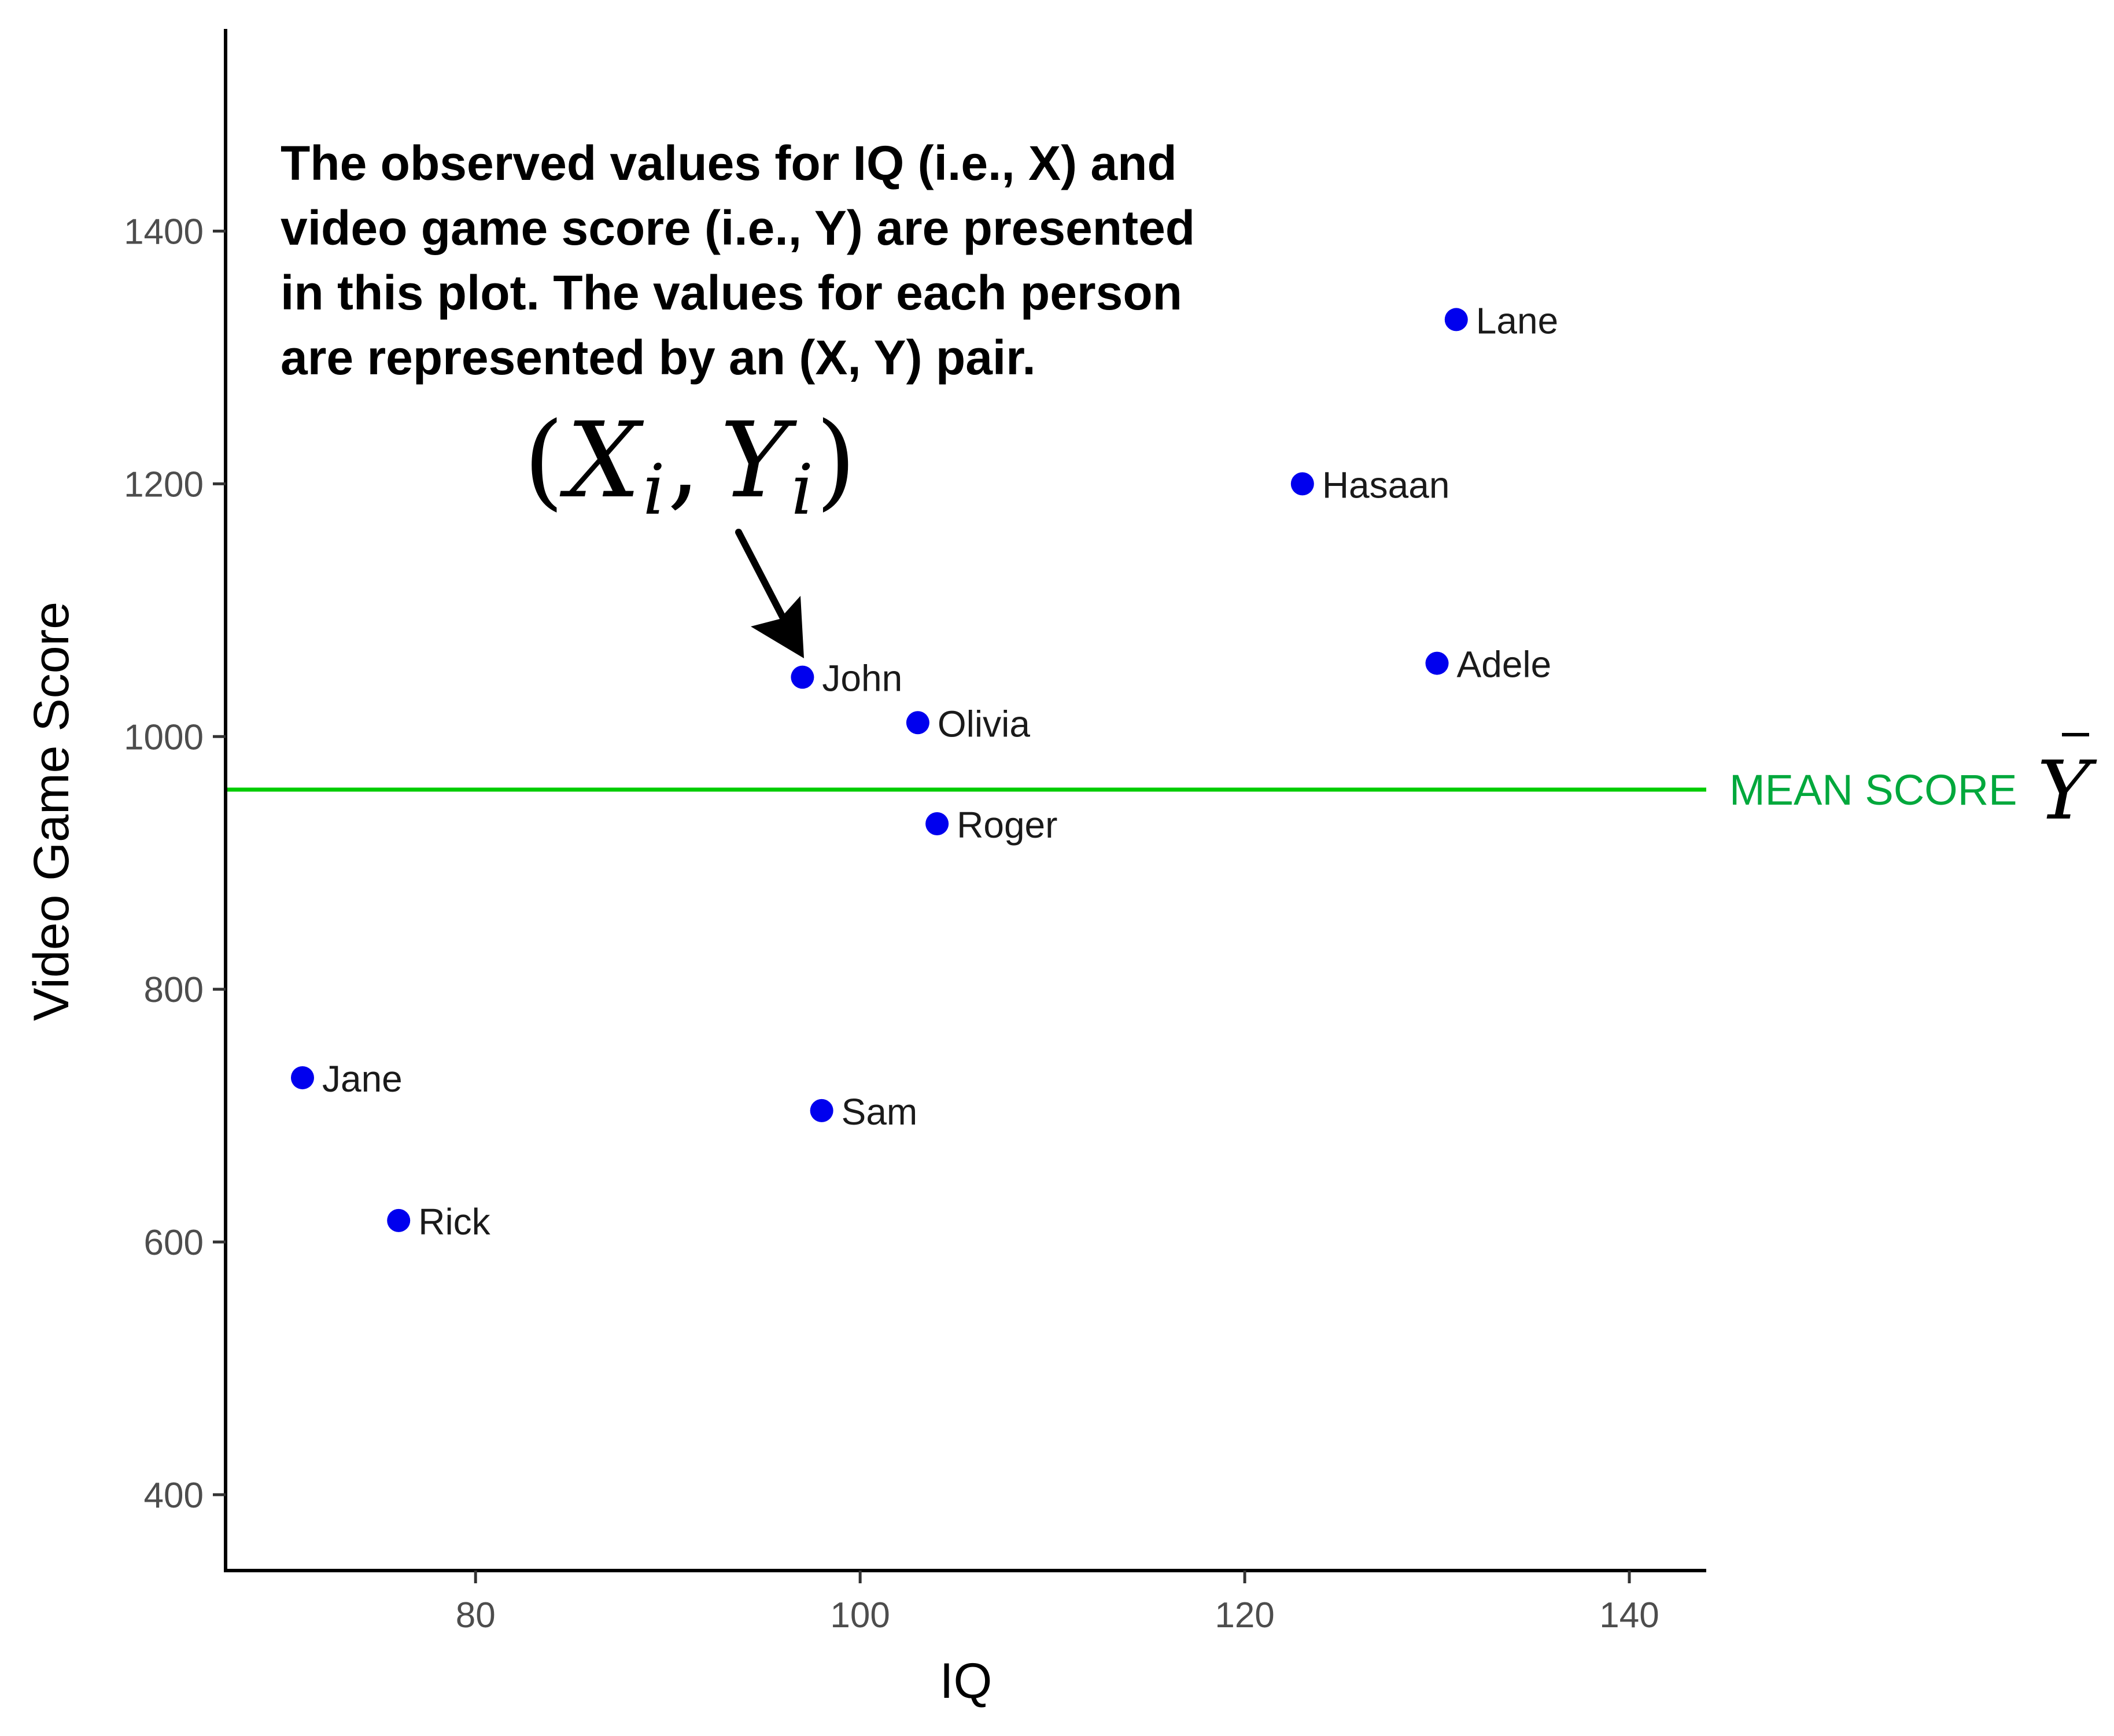  Describe the element at coordinates (1456, 319) in the screenshot. I see `point-lane` at that location.